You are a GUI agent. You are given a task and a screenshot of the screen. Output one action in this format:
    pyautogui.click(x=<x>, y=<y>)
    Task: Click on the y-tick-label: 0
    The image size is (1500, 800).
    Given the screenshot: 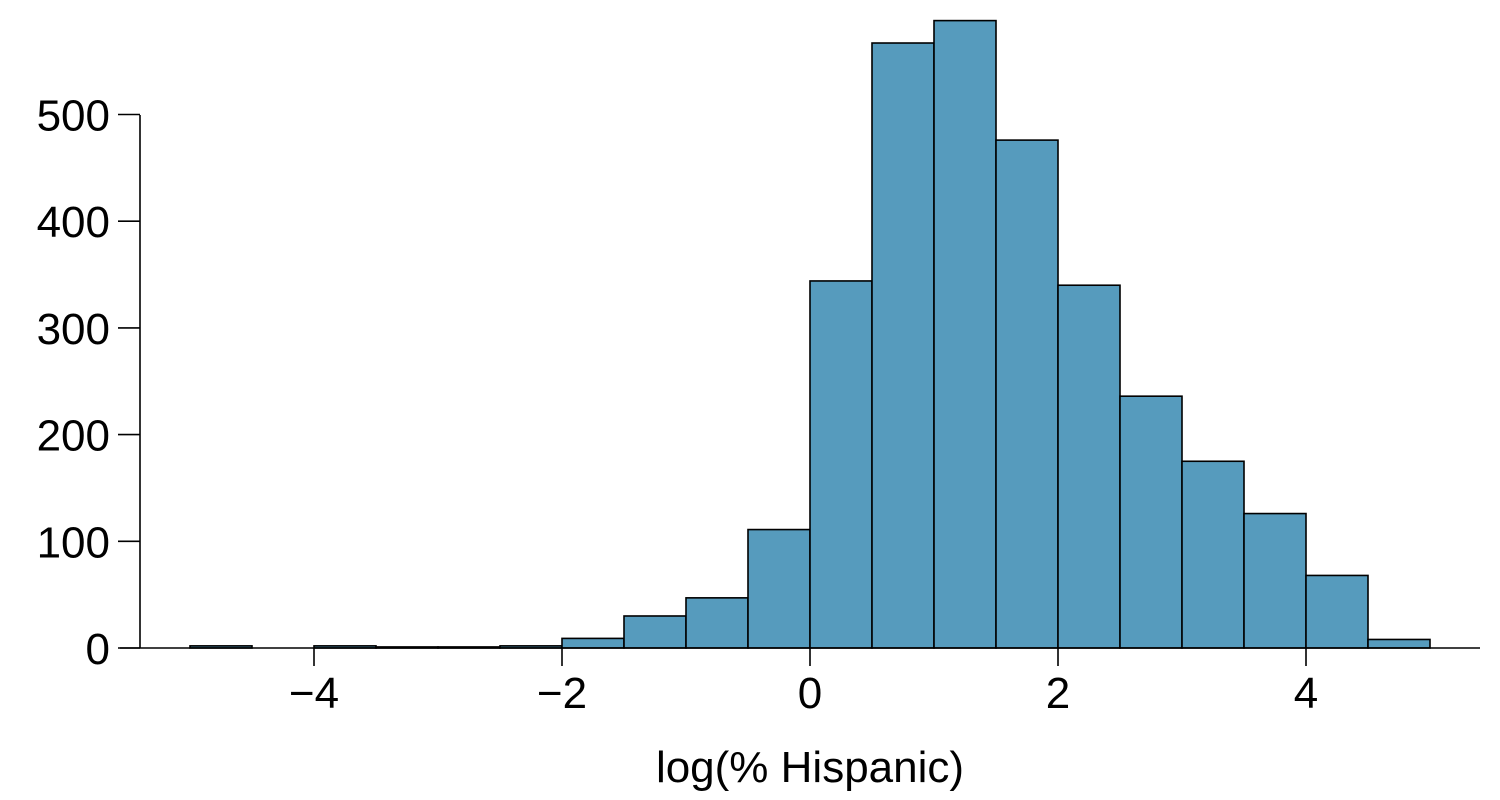 What is the action you would take?
    pyautogui.click(x=98, y=649)
    